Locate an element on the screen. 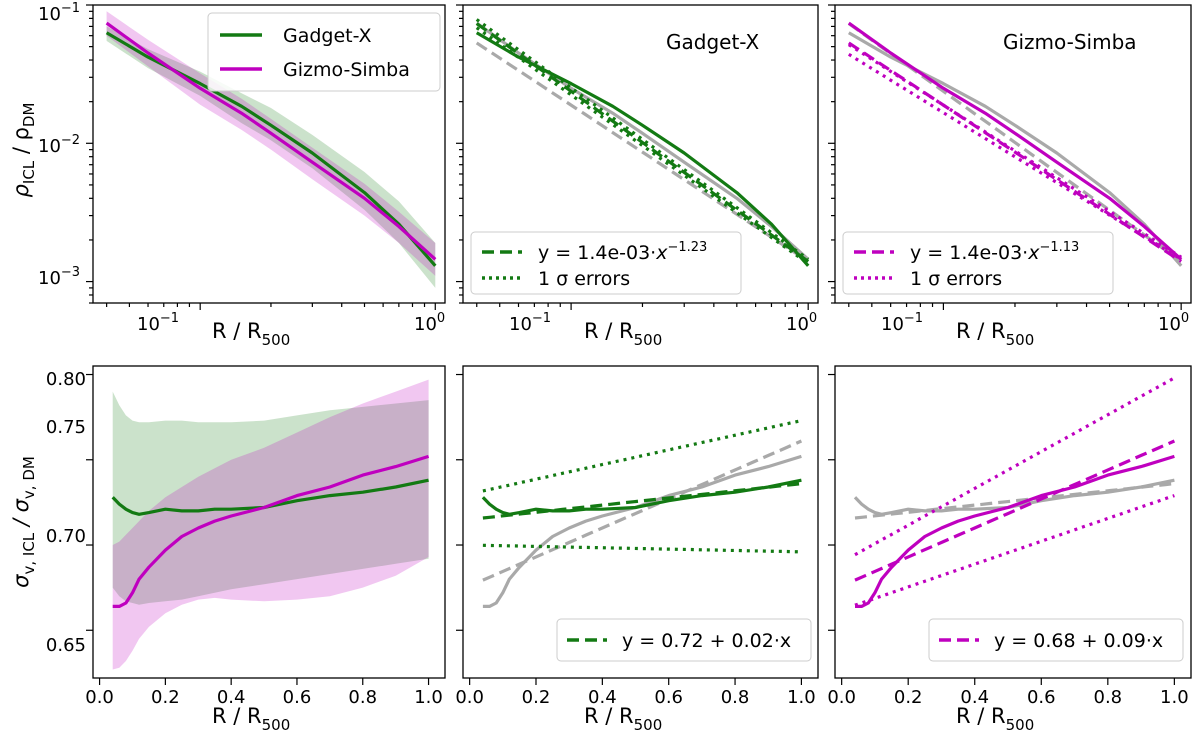  panel-frame-bottom-right is located at coordinates (1013, 522).